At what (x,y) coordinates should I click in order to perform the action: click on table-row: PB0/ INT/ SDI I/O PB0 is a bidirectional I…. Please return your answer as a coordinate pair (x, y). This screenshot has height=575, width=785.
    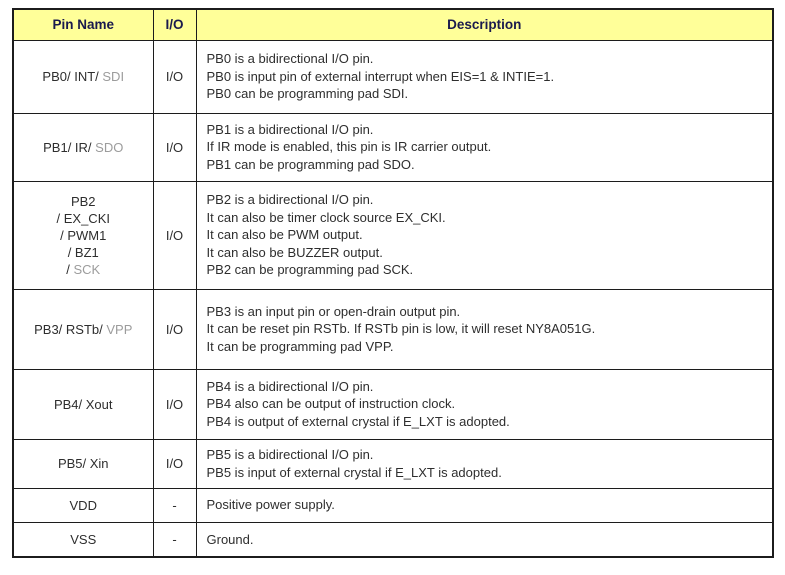
    Looking at the image, I should click on (393, 76).